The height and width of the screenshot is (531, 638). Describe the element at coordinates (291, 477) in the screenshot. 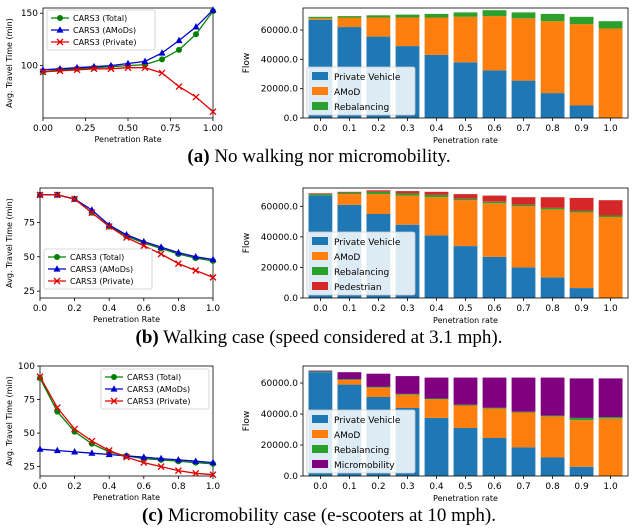

I see `c-bar-ytick-label: 0.0` at that location.